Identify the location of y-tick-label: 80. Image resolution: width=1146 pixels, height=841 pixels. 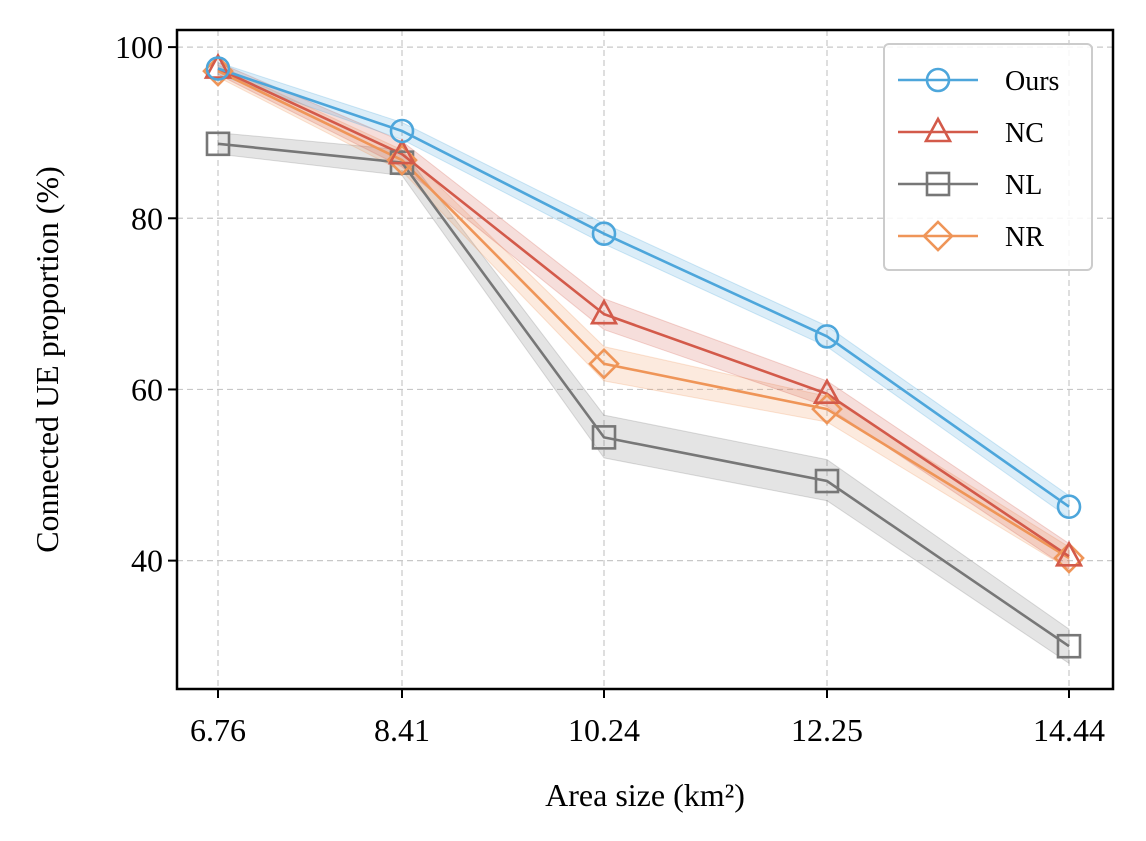
(147, 218).